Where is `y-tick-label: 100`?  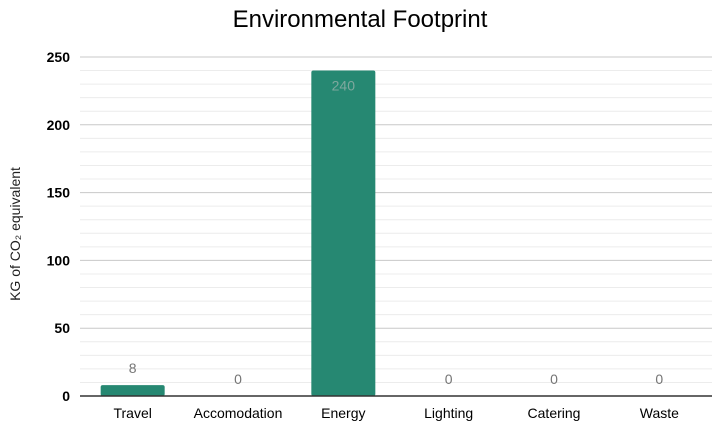
y-tick-label: 100 is located at coordinates (59, 260).